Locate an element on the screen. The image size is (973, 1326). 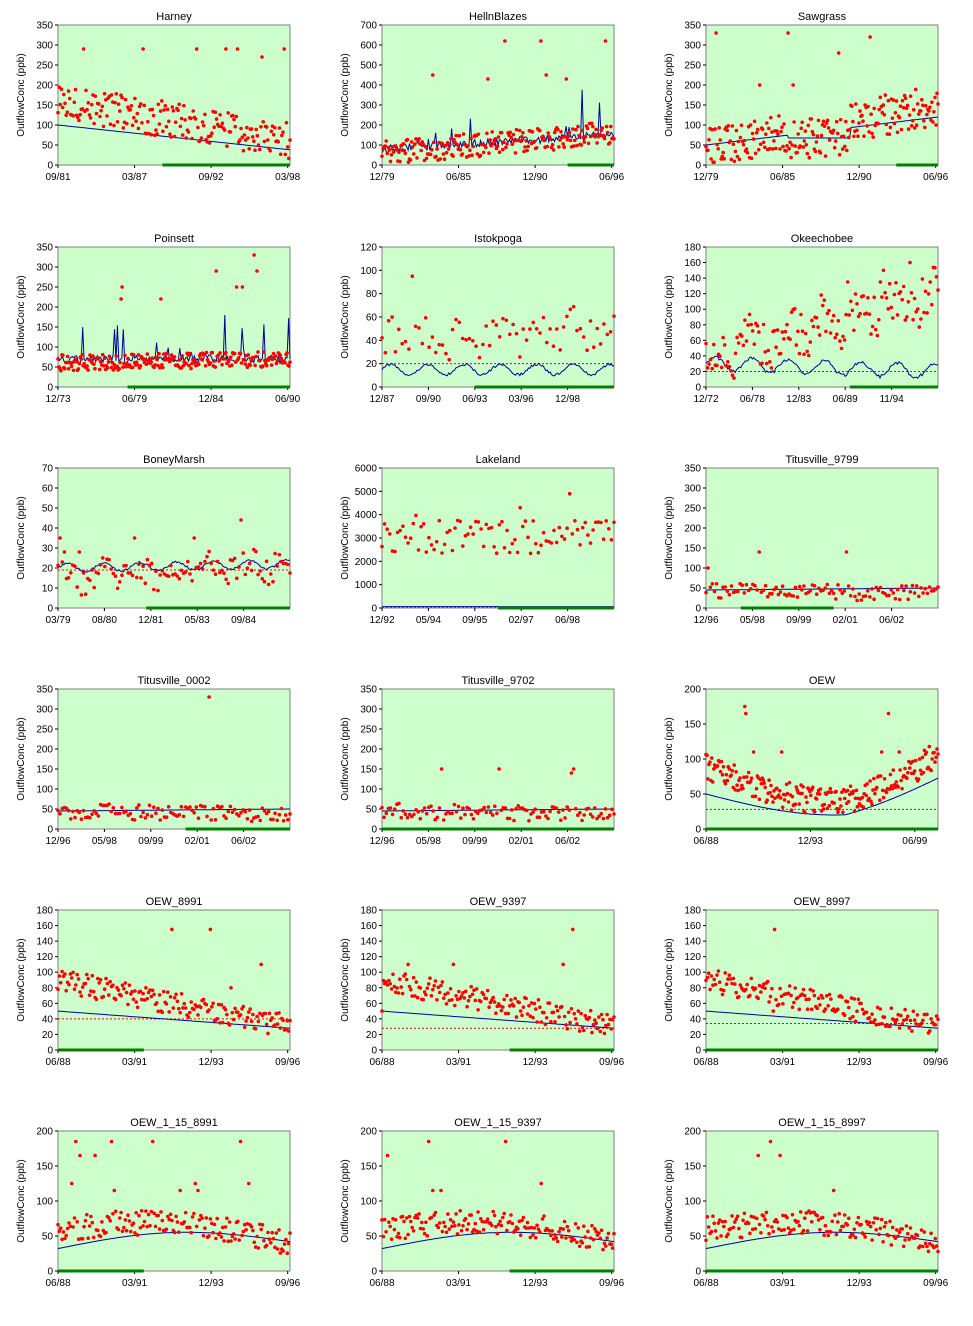
x-tick-label: 09/90 is located at coordinates (428, 399).